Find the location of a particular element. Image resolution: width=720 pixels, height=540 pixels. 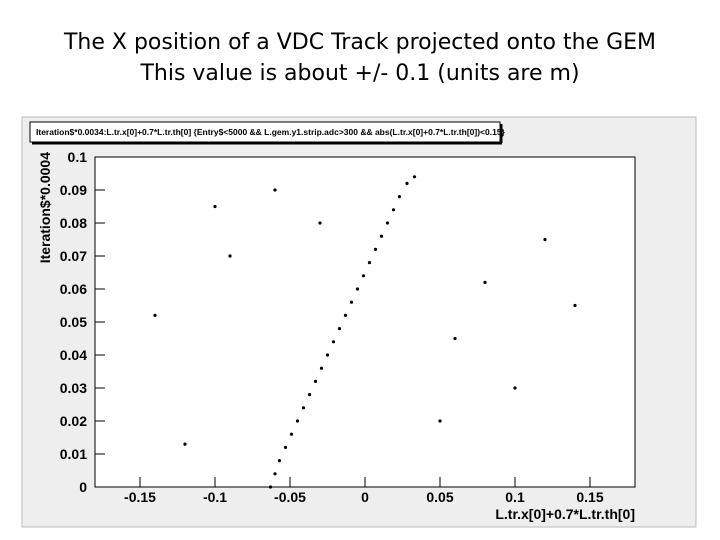

y-tick-label: 0.09 is located at coordinates (73, 190).